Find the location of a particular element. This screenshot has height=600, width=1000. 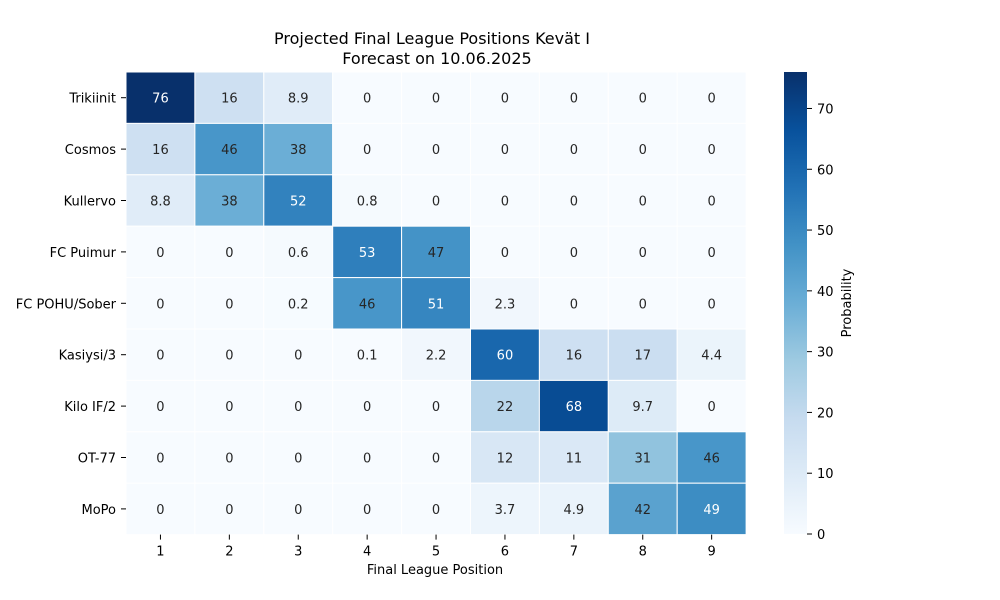

cell-value-label: 4.4 is located at coordinates (711, 356).